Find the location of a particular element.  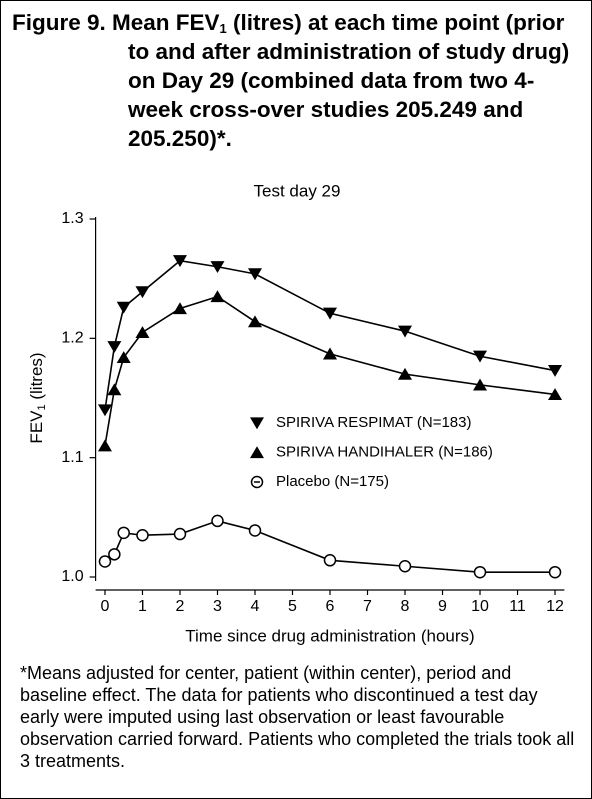

series-line is located at coordinates (330, 335).